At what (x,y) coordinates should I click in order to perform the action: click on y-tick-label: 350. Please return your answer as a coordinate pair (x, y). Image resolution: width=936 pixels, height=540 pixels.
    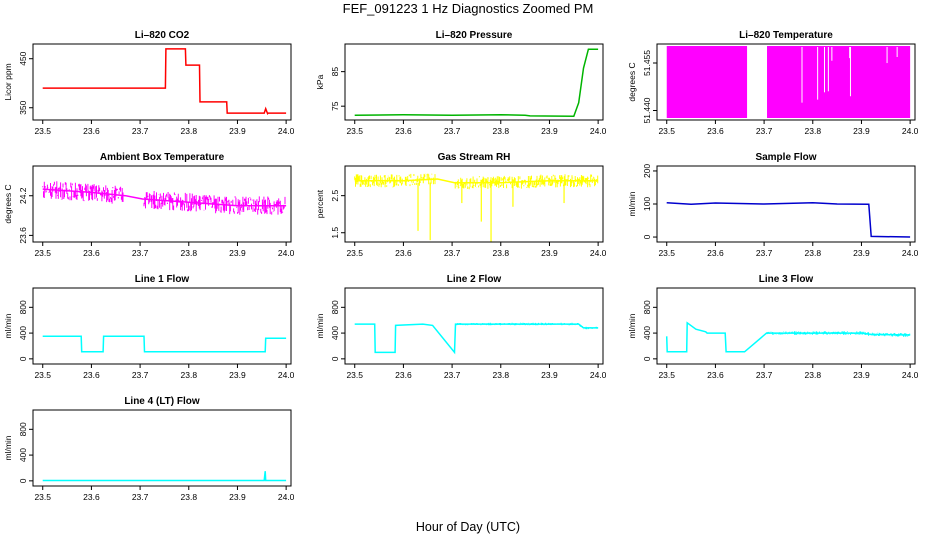
    Looking at the image, I should click on (23, 107).